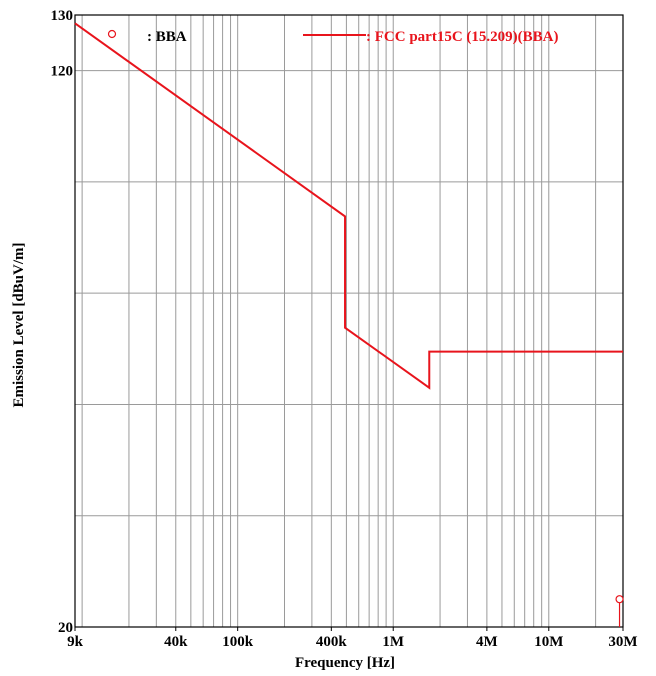 This screenshot has height=676, width=656. I want to click on y-tick-label-1: 120, so click(62, 72).